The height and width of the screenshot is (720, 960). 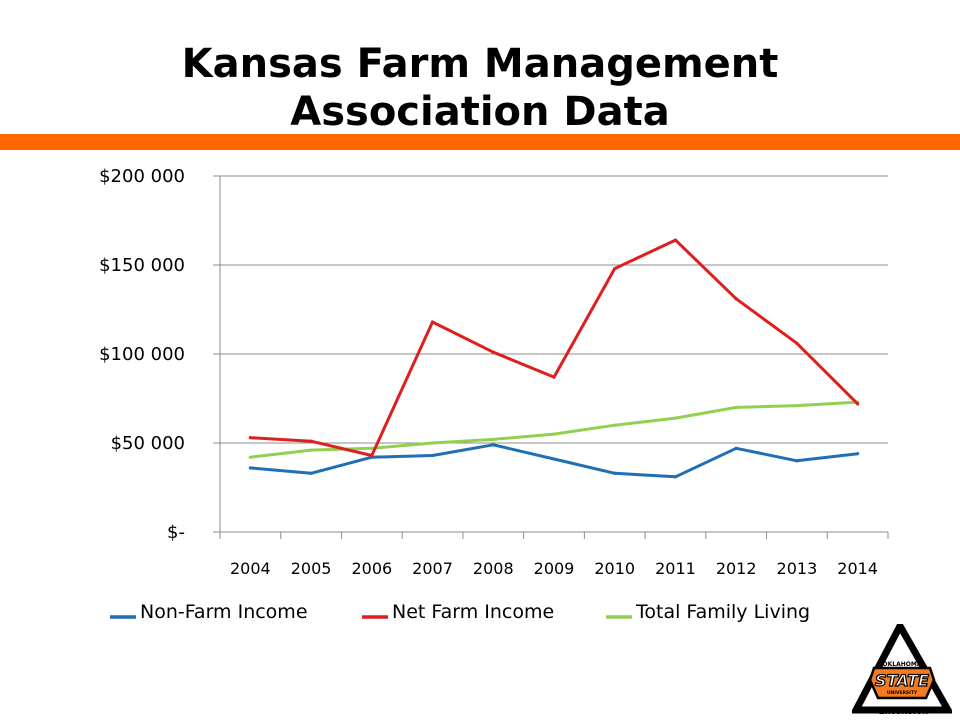 I want to click on x-tick-label: 2014, so click(x=857, y=568).